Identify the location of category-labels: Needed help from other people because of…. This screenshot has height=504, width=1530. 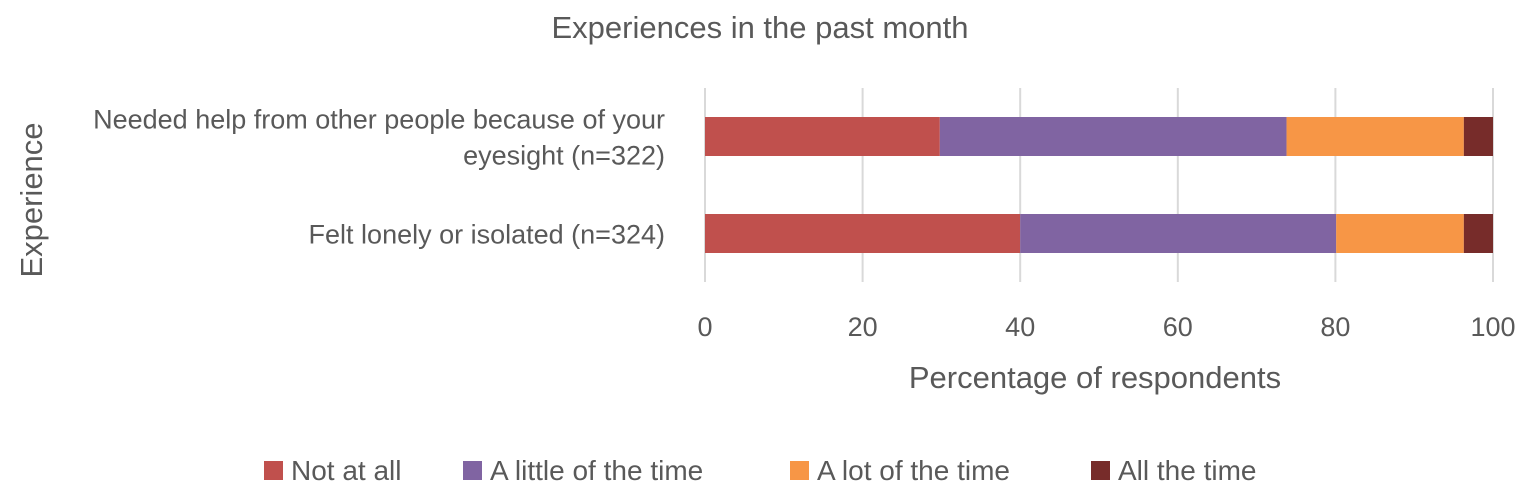
(379, 177).